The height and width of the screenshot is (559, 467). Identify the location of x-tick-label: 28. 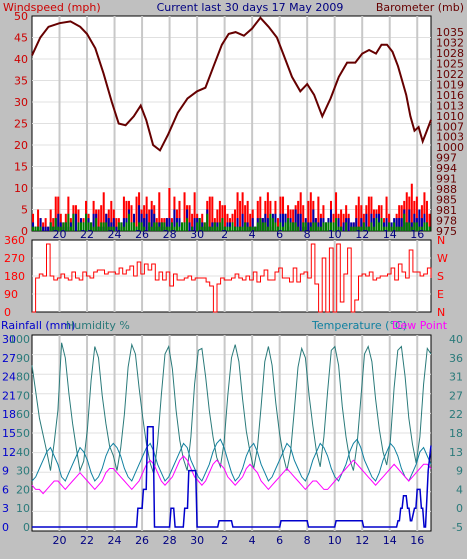
(170, 234).